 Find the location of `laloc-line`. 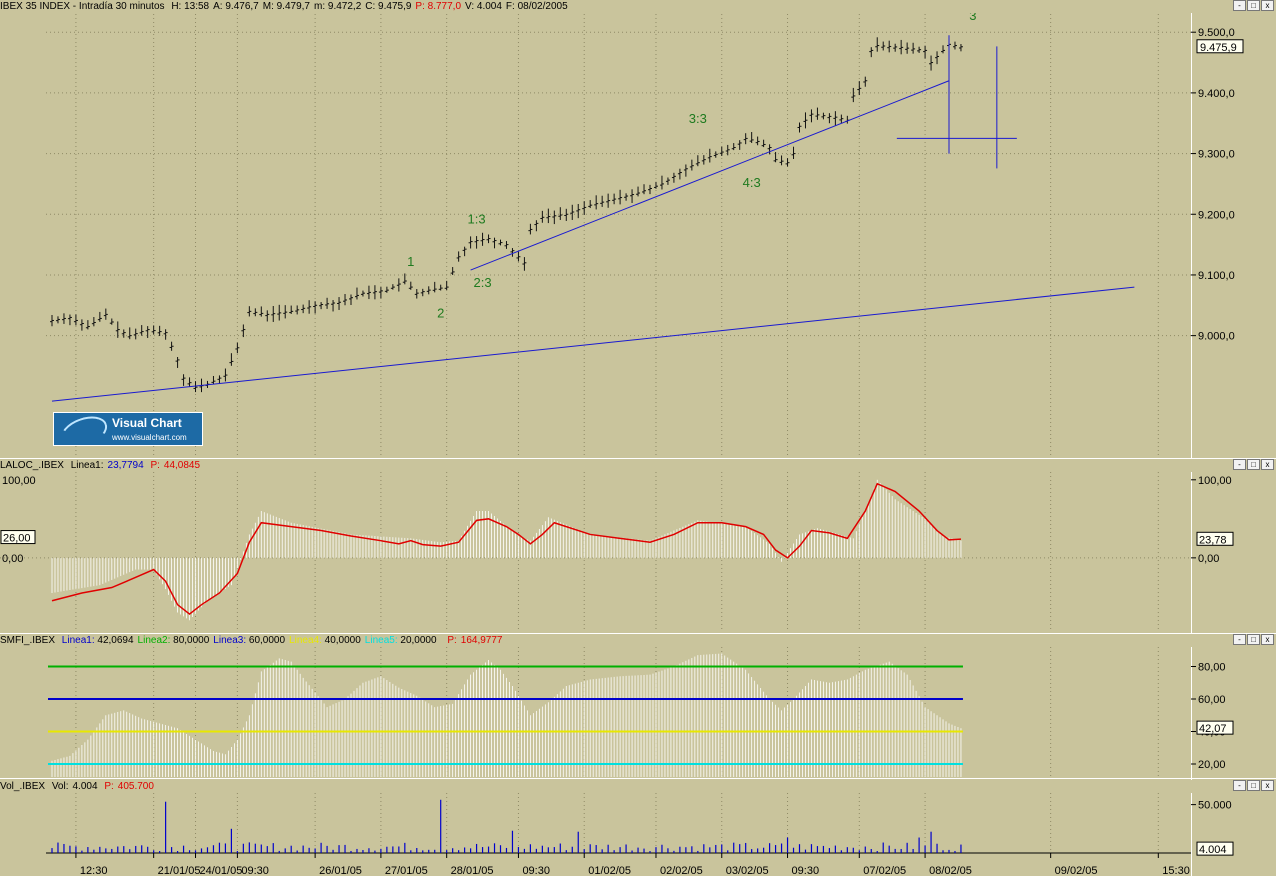

laloc-line is located at coordinates (506, 549).